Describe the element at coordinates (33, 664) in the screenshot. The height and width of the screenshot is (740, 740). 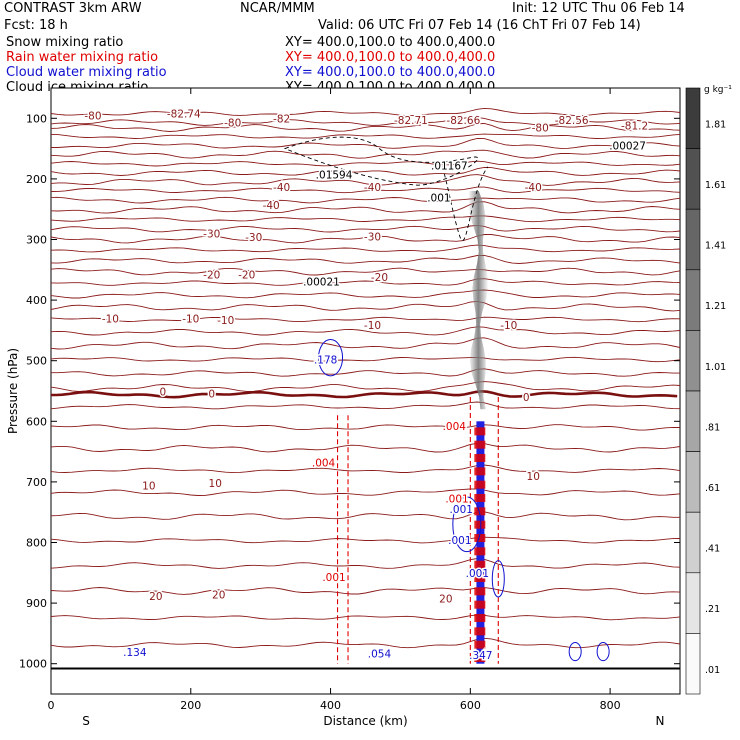
I see `y-tick-label: 1000` at that location.